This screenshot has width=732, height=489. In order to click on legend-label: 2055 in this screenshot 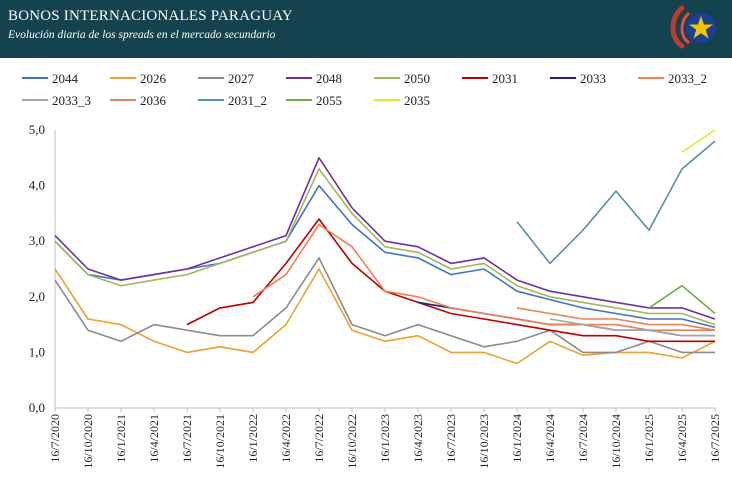, I will do `click(329, 100)`.